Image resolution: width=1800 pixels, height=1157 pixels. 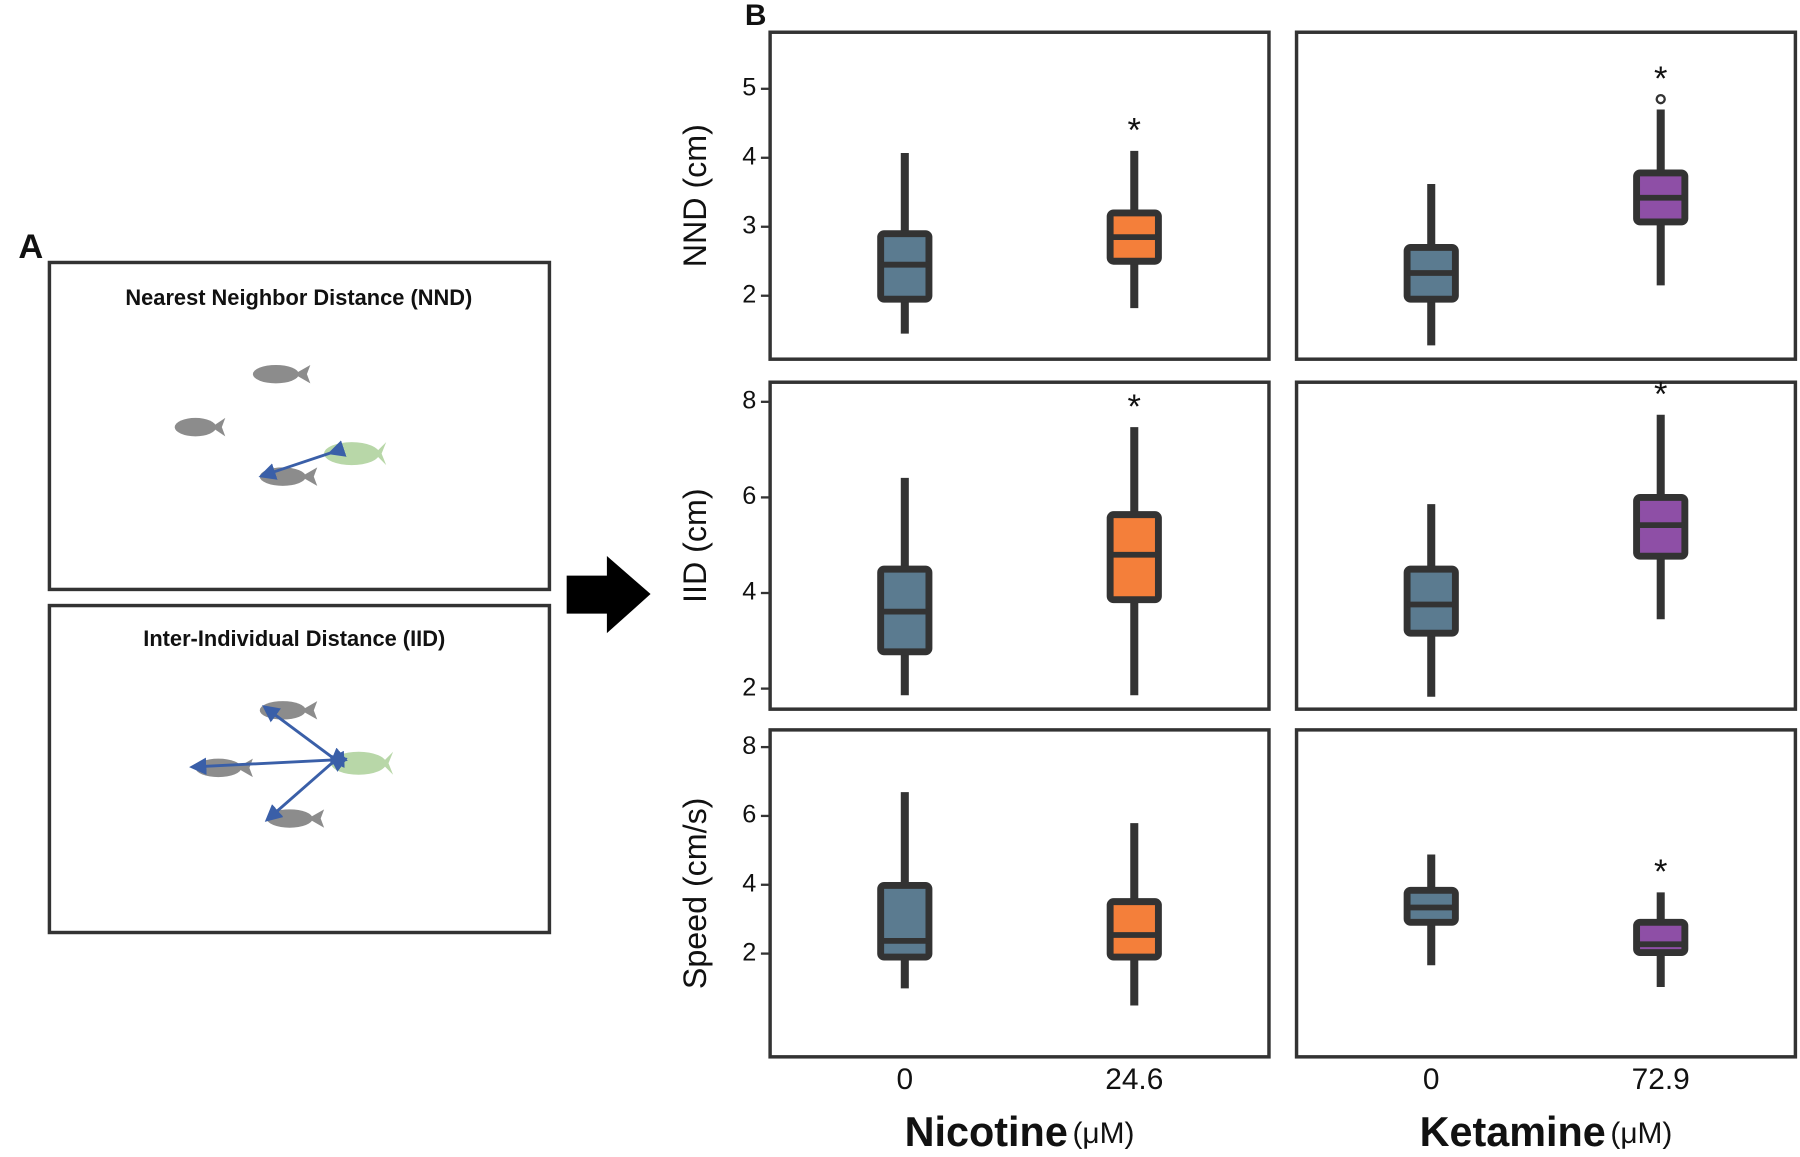 I want to click on x-axis-label: Ketamine (μM), so click(x=1546, y=1132).